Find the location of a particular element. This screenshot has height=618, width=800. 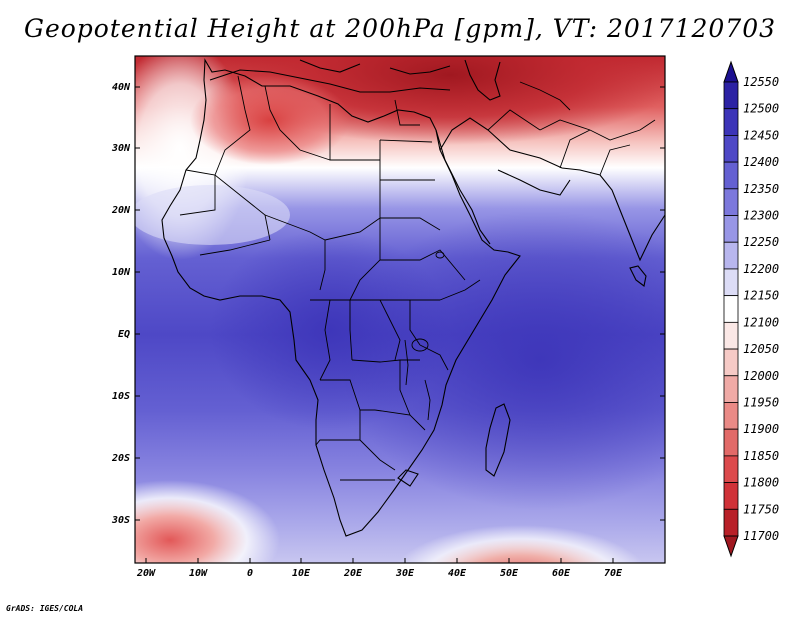

lat-tick-label: 10S is located at coordinates (121, 396).